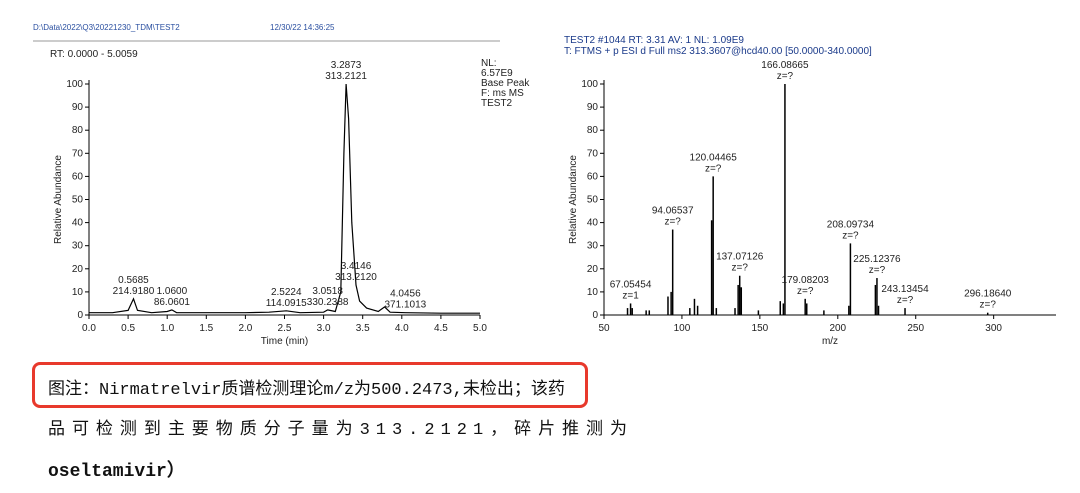  What do you see at coordinates (356, 277) in the screenshot?
I see `peak-sublabel: 313.2120` at bounding box center [356, 277].